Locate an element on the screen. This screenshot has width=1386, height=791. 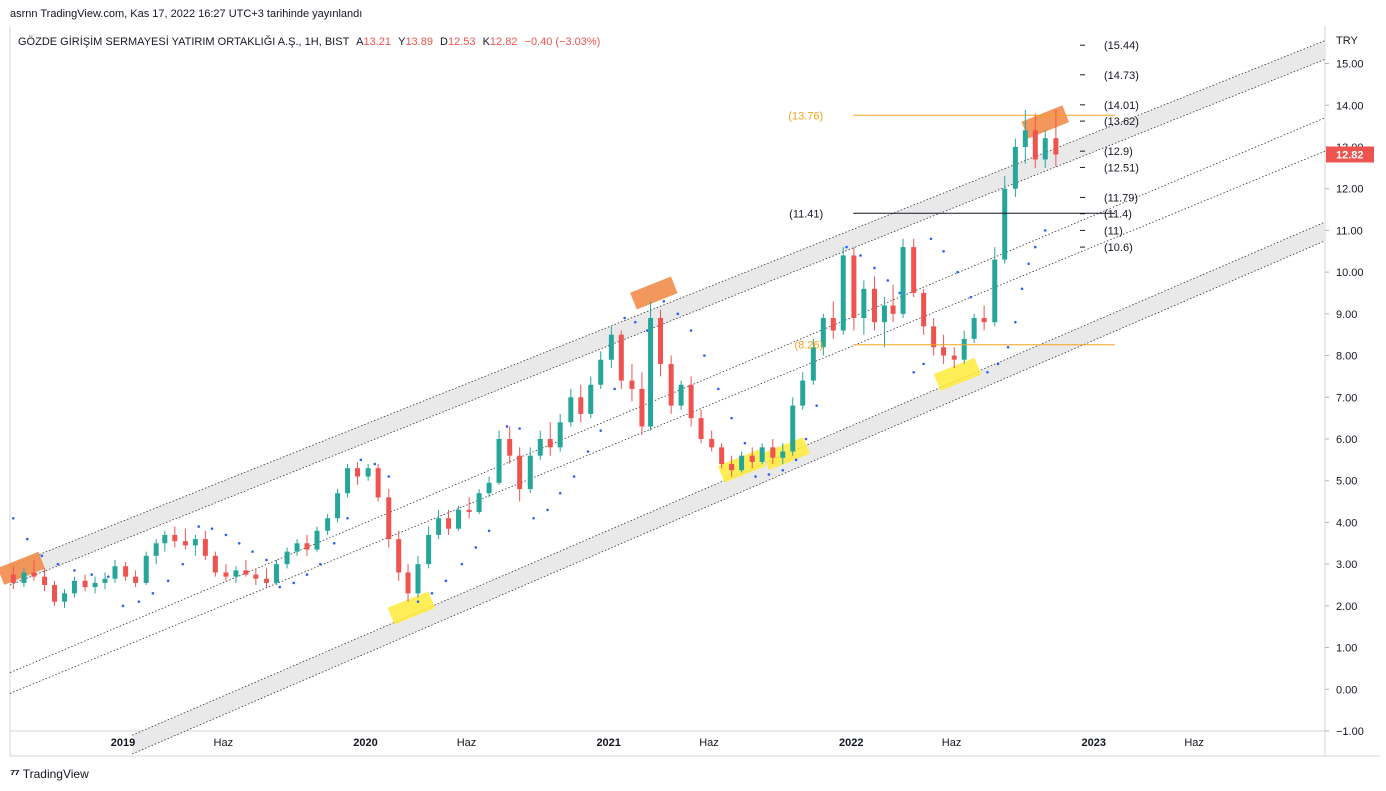
hline-label: (13.76) is located at coordinates (805, 116).